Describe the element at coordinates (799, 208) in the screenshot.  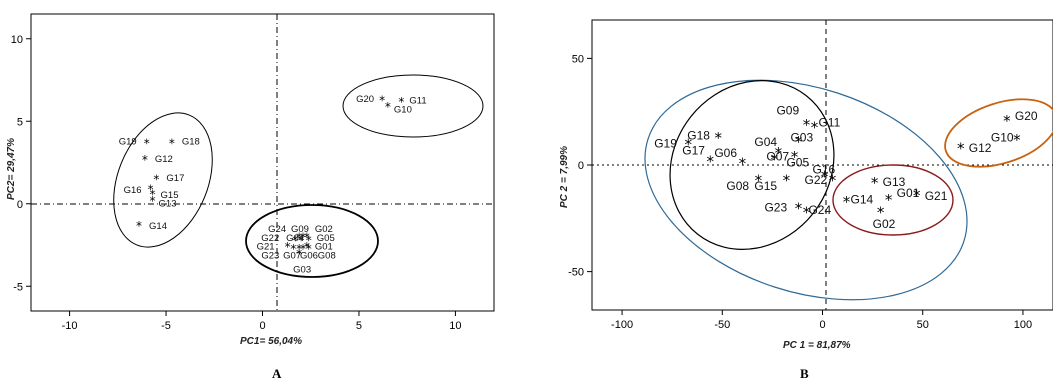
I see `panel-b-data-point-g23: *` at that location.